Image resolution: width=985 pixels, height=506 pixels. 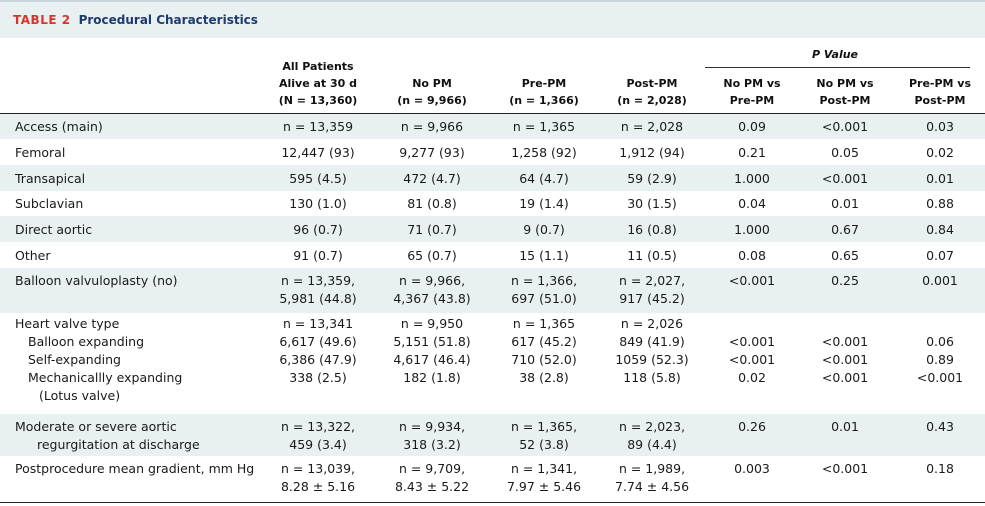 What do you see at coordinates (752, 468) in the screenshot?
I see `cell-value: 0.003` at bounding box center [752, 468].